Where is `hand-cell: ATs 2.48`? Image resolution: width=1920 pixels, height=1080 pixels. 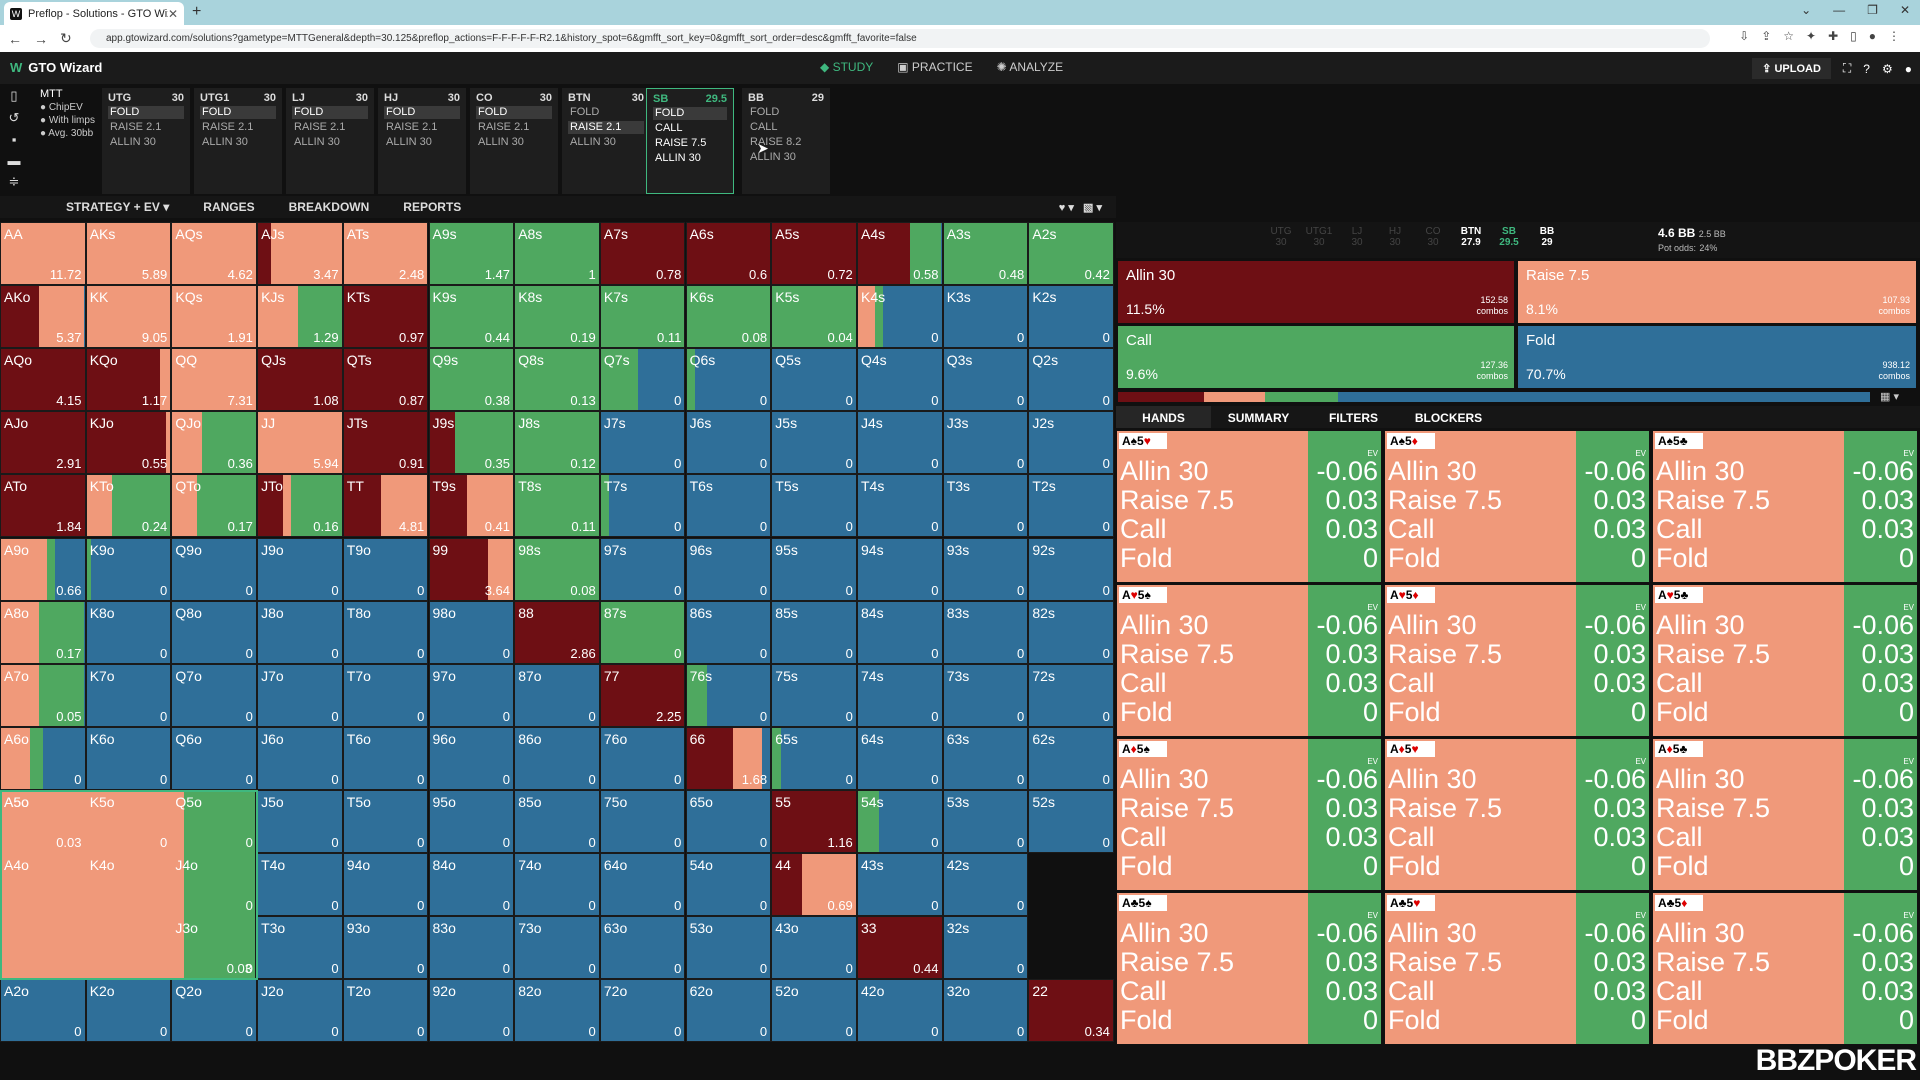 hand-cell: ATs 2.48 is located at coordinates (385, 253).